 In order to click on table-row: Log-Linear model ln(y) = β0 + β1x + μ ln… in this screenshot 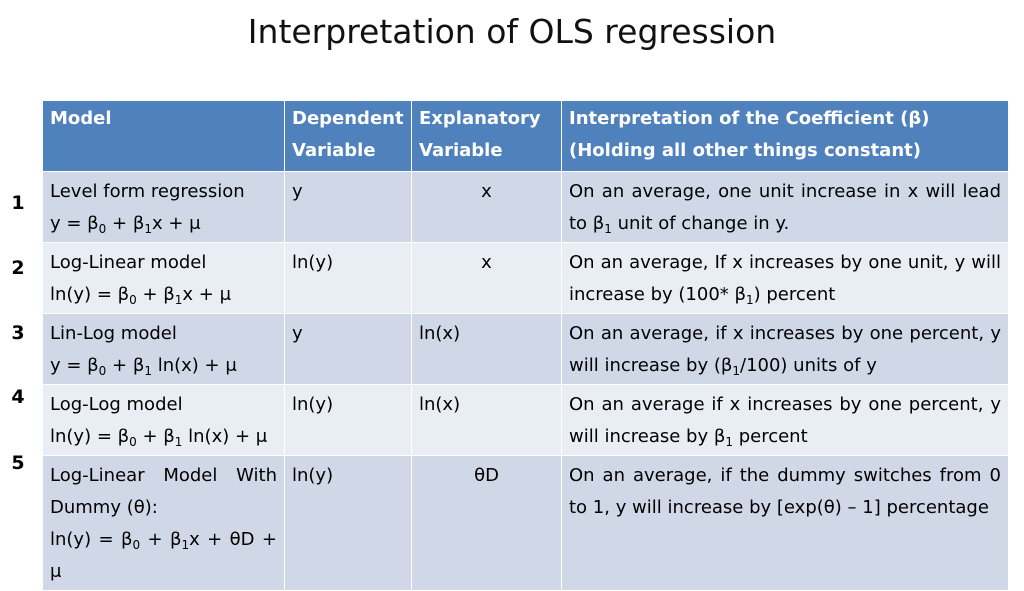, I will do `click(525, 278)`.